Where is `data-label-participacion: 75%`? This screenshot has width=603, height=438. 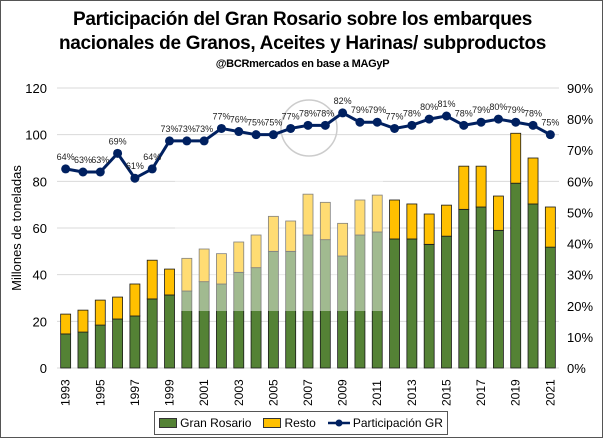 data-label-participacion: 75% is located at coordinates (256, 123).